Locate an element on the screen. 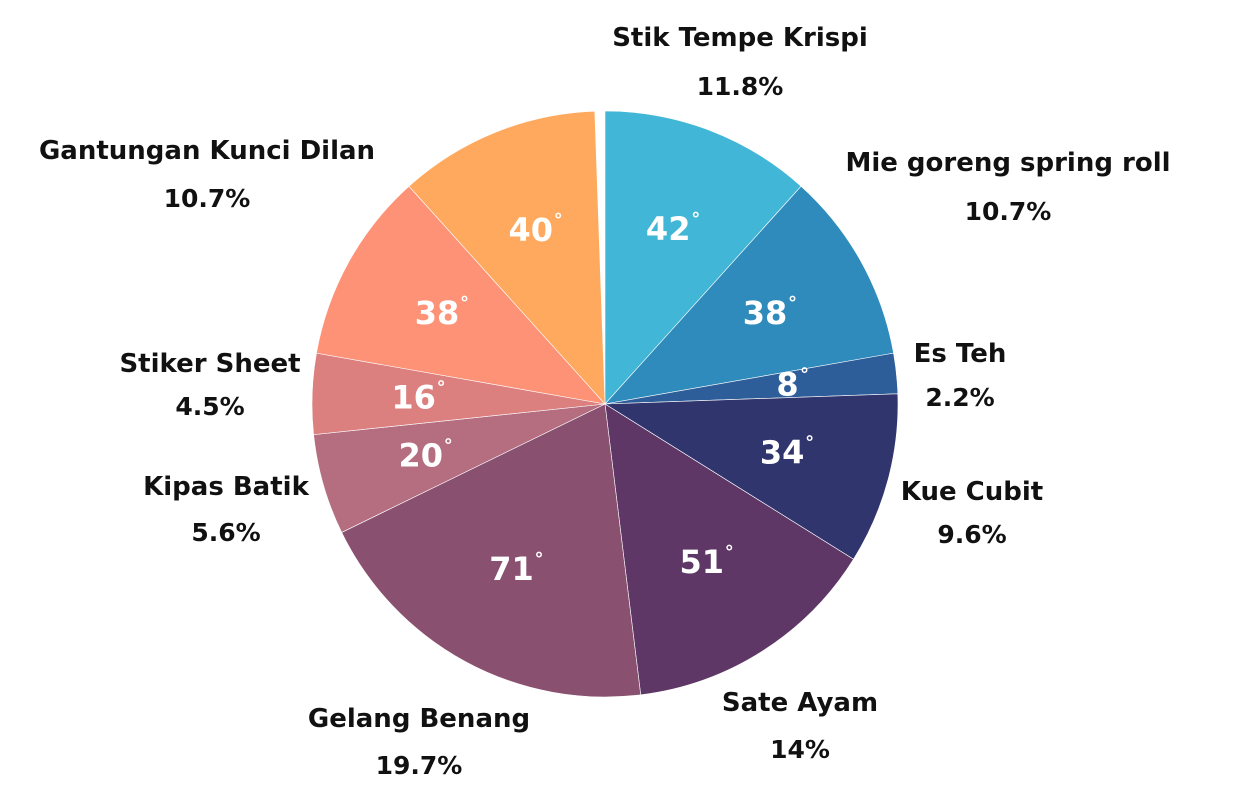 The height and width of the screenshot is (788, 1235). degree-value: 8 is located at coordinates (787, 384).